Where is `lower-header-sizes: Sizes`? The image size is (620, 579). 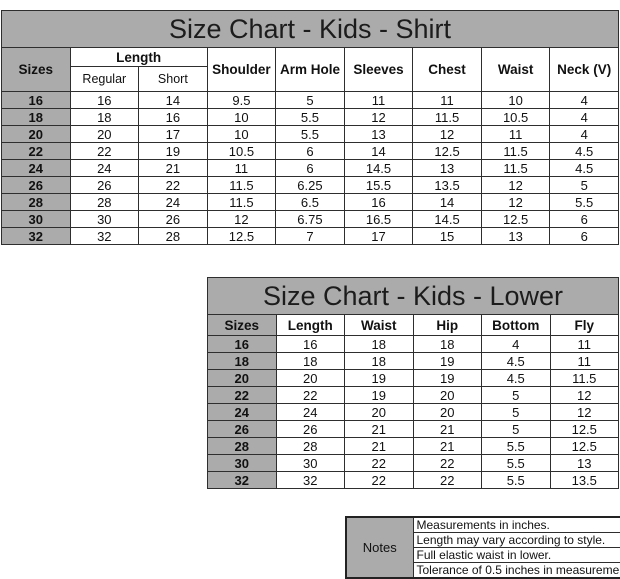 lower-header-sizes: Sizes is located at coordinates (242, 325).